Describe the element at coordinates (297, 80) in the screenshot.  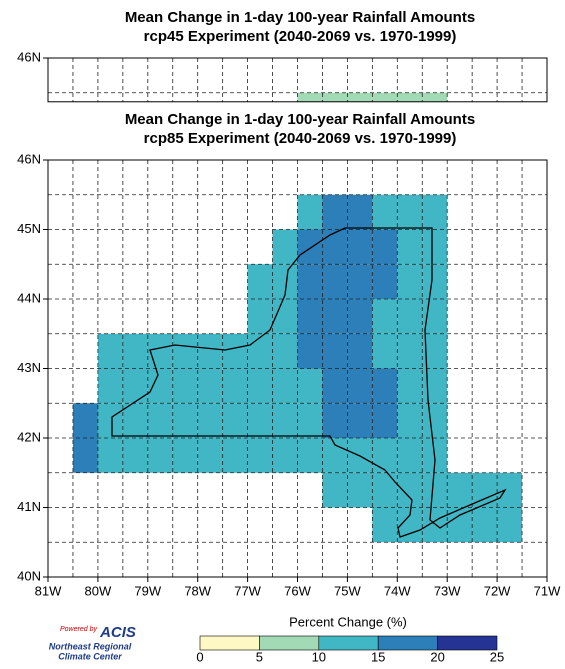
I see `map-panel` at that location.